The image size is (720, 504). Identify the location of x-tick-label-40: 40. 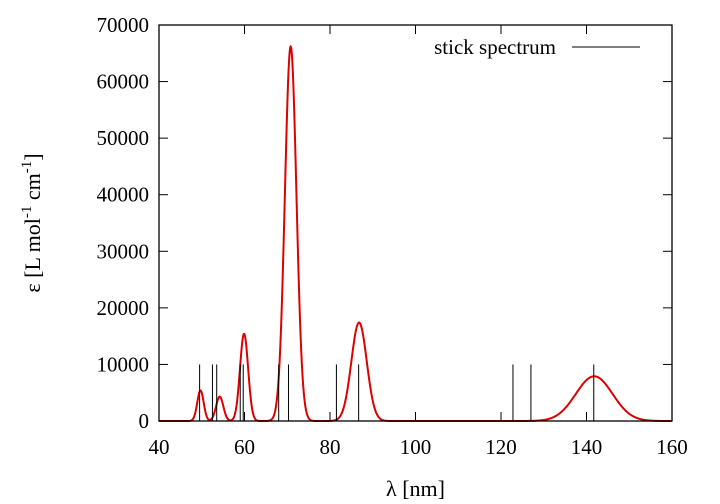
(159, 447).